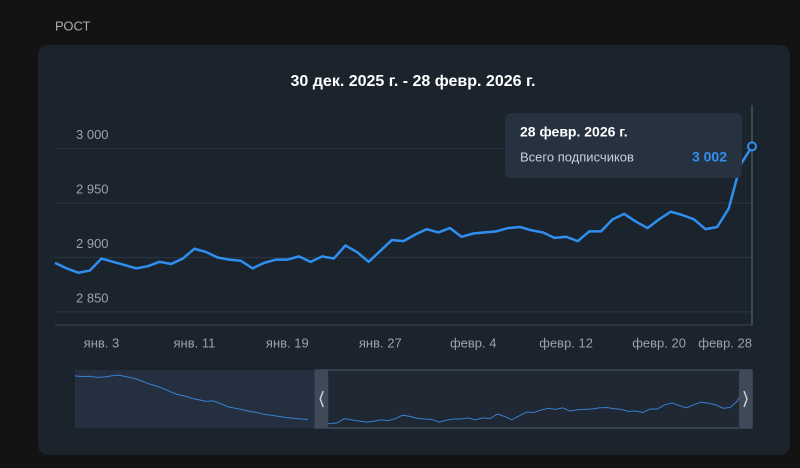 The image size is (800, 468). What do you see at coordinates (709, 157) in the screenshot?
I see `tooltip-value: 3 002` at bounding box center [709, 157].